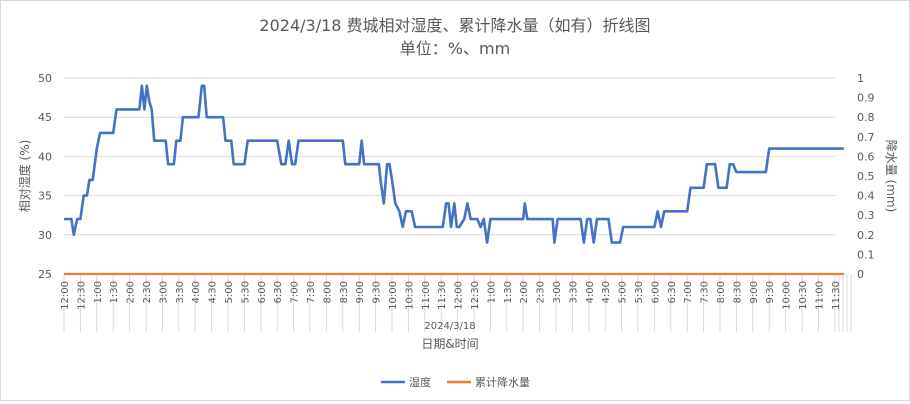 Image resolution: width=910 pixels, height=404 pixels. I want to click on y-left-tick-label: 50, so click(45, 78).